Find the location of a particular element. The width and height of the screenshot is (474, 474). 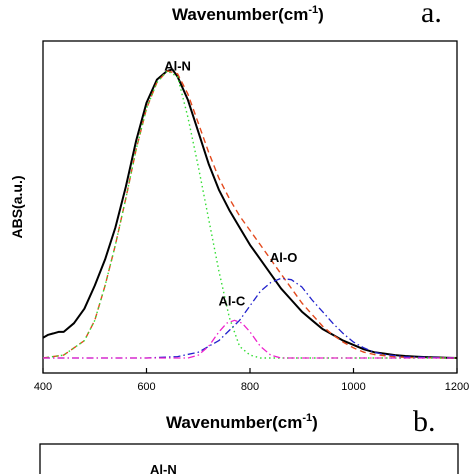

x-tick-label-2: 800 is located at coordinates (250, 387).